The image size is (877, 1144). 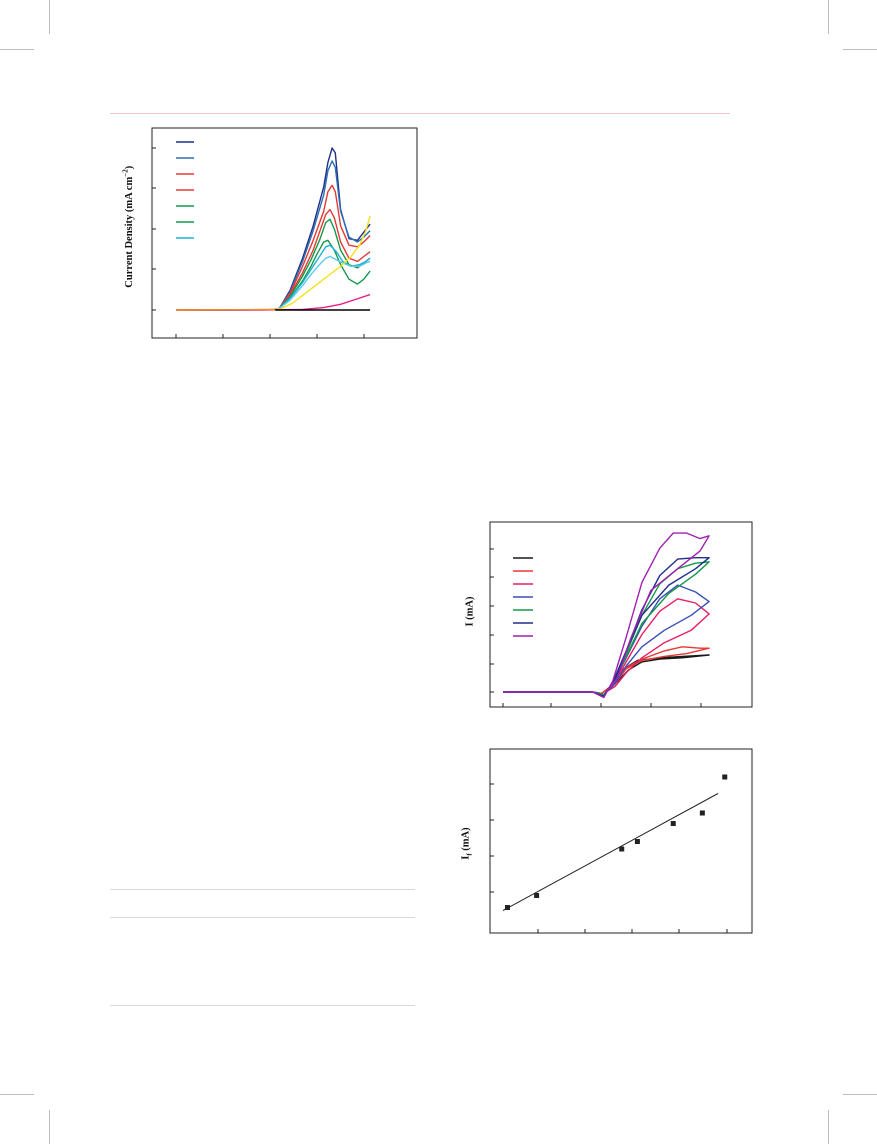 I want to click on header-rule, so click(x=420, y=113).